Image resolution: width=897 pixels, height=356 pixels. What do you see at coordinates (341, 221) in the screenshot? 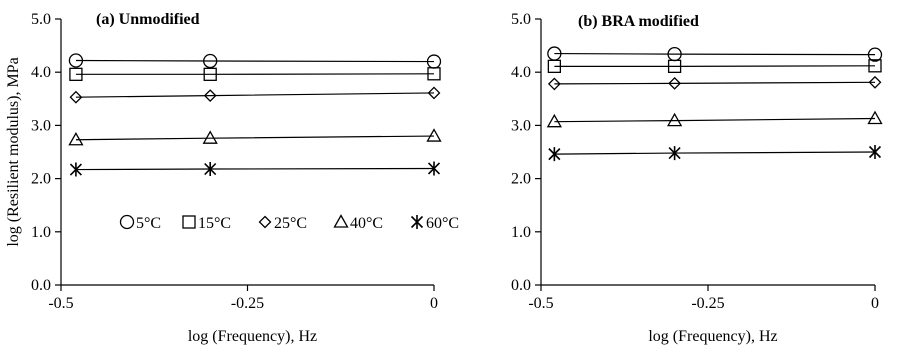
I see `legend-marker-triangle` at bounding box center [341, 221].